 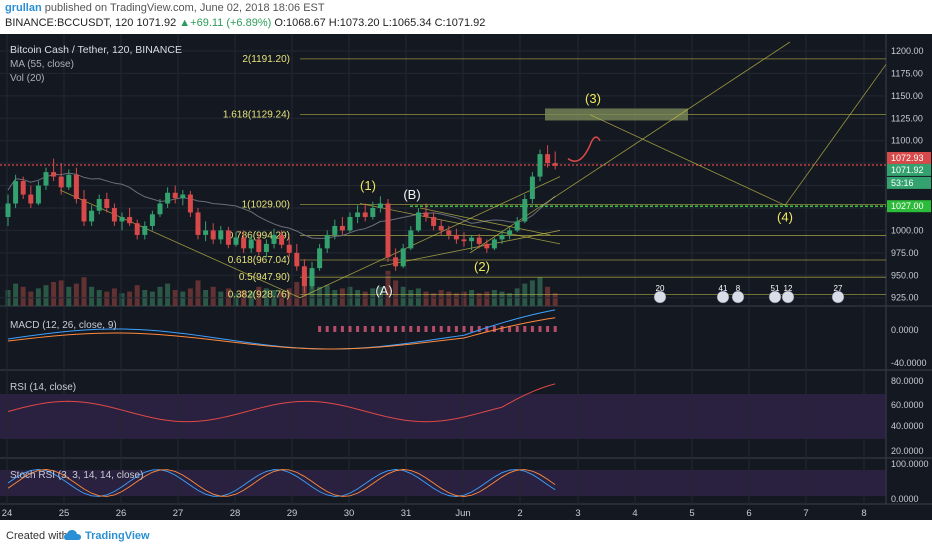 I want to click on cloud-logo-icon, so click(x=72, y=535).